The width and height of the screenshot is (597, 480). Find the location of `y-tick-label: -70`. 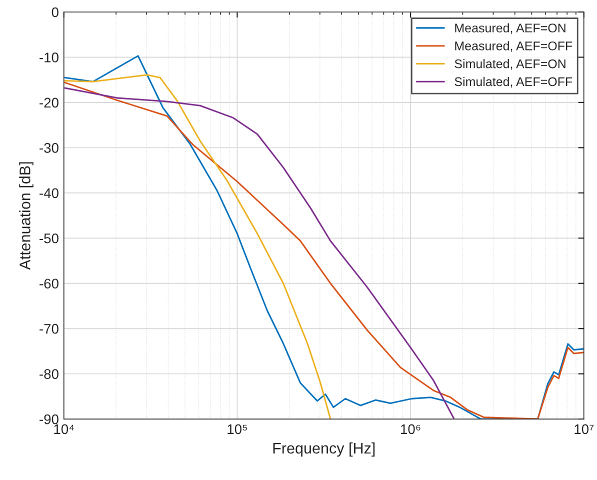

y-tick-label: -70 is located at coordinates (49, 329).